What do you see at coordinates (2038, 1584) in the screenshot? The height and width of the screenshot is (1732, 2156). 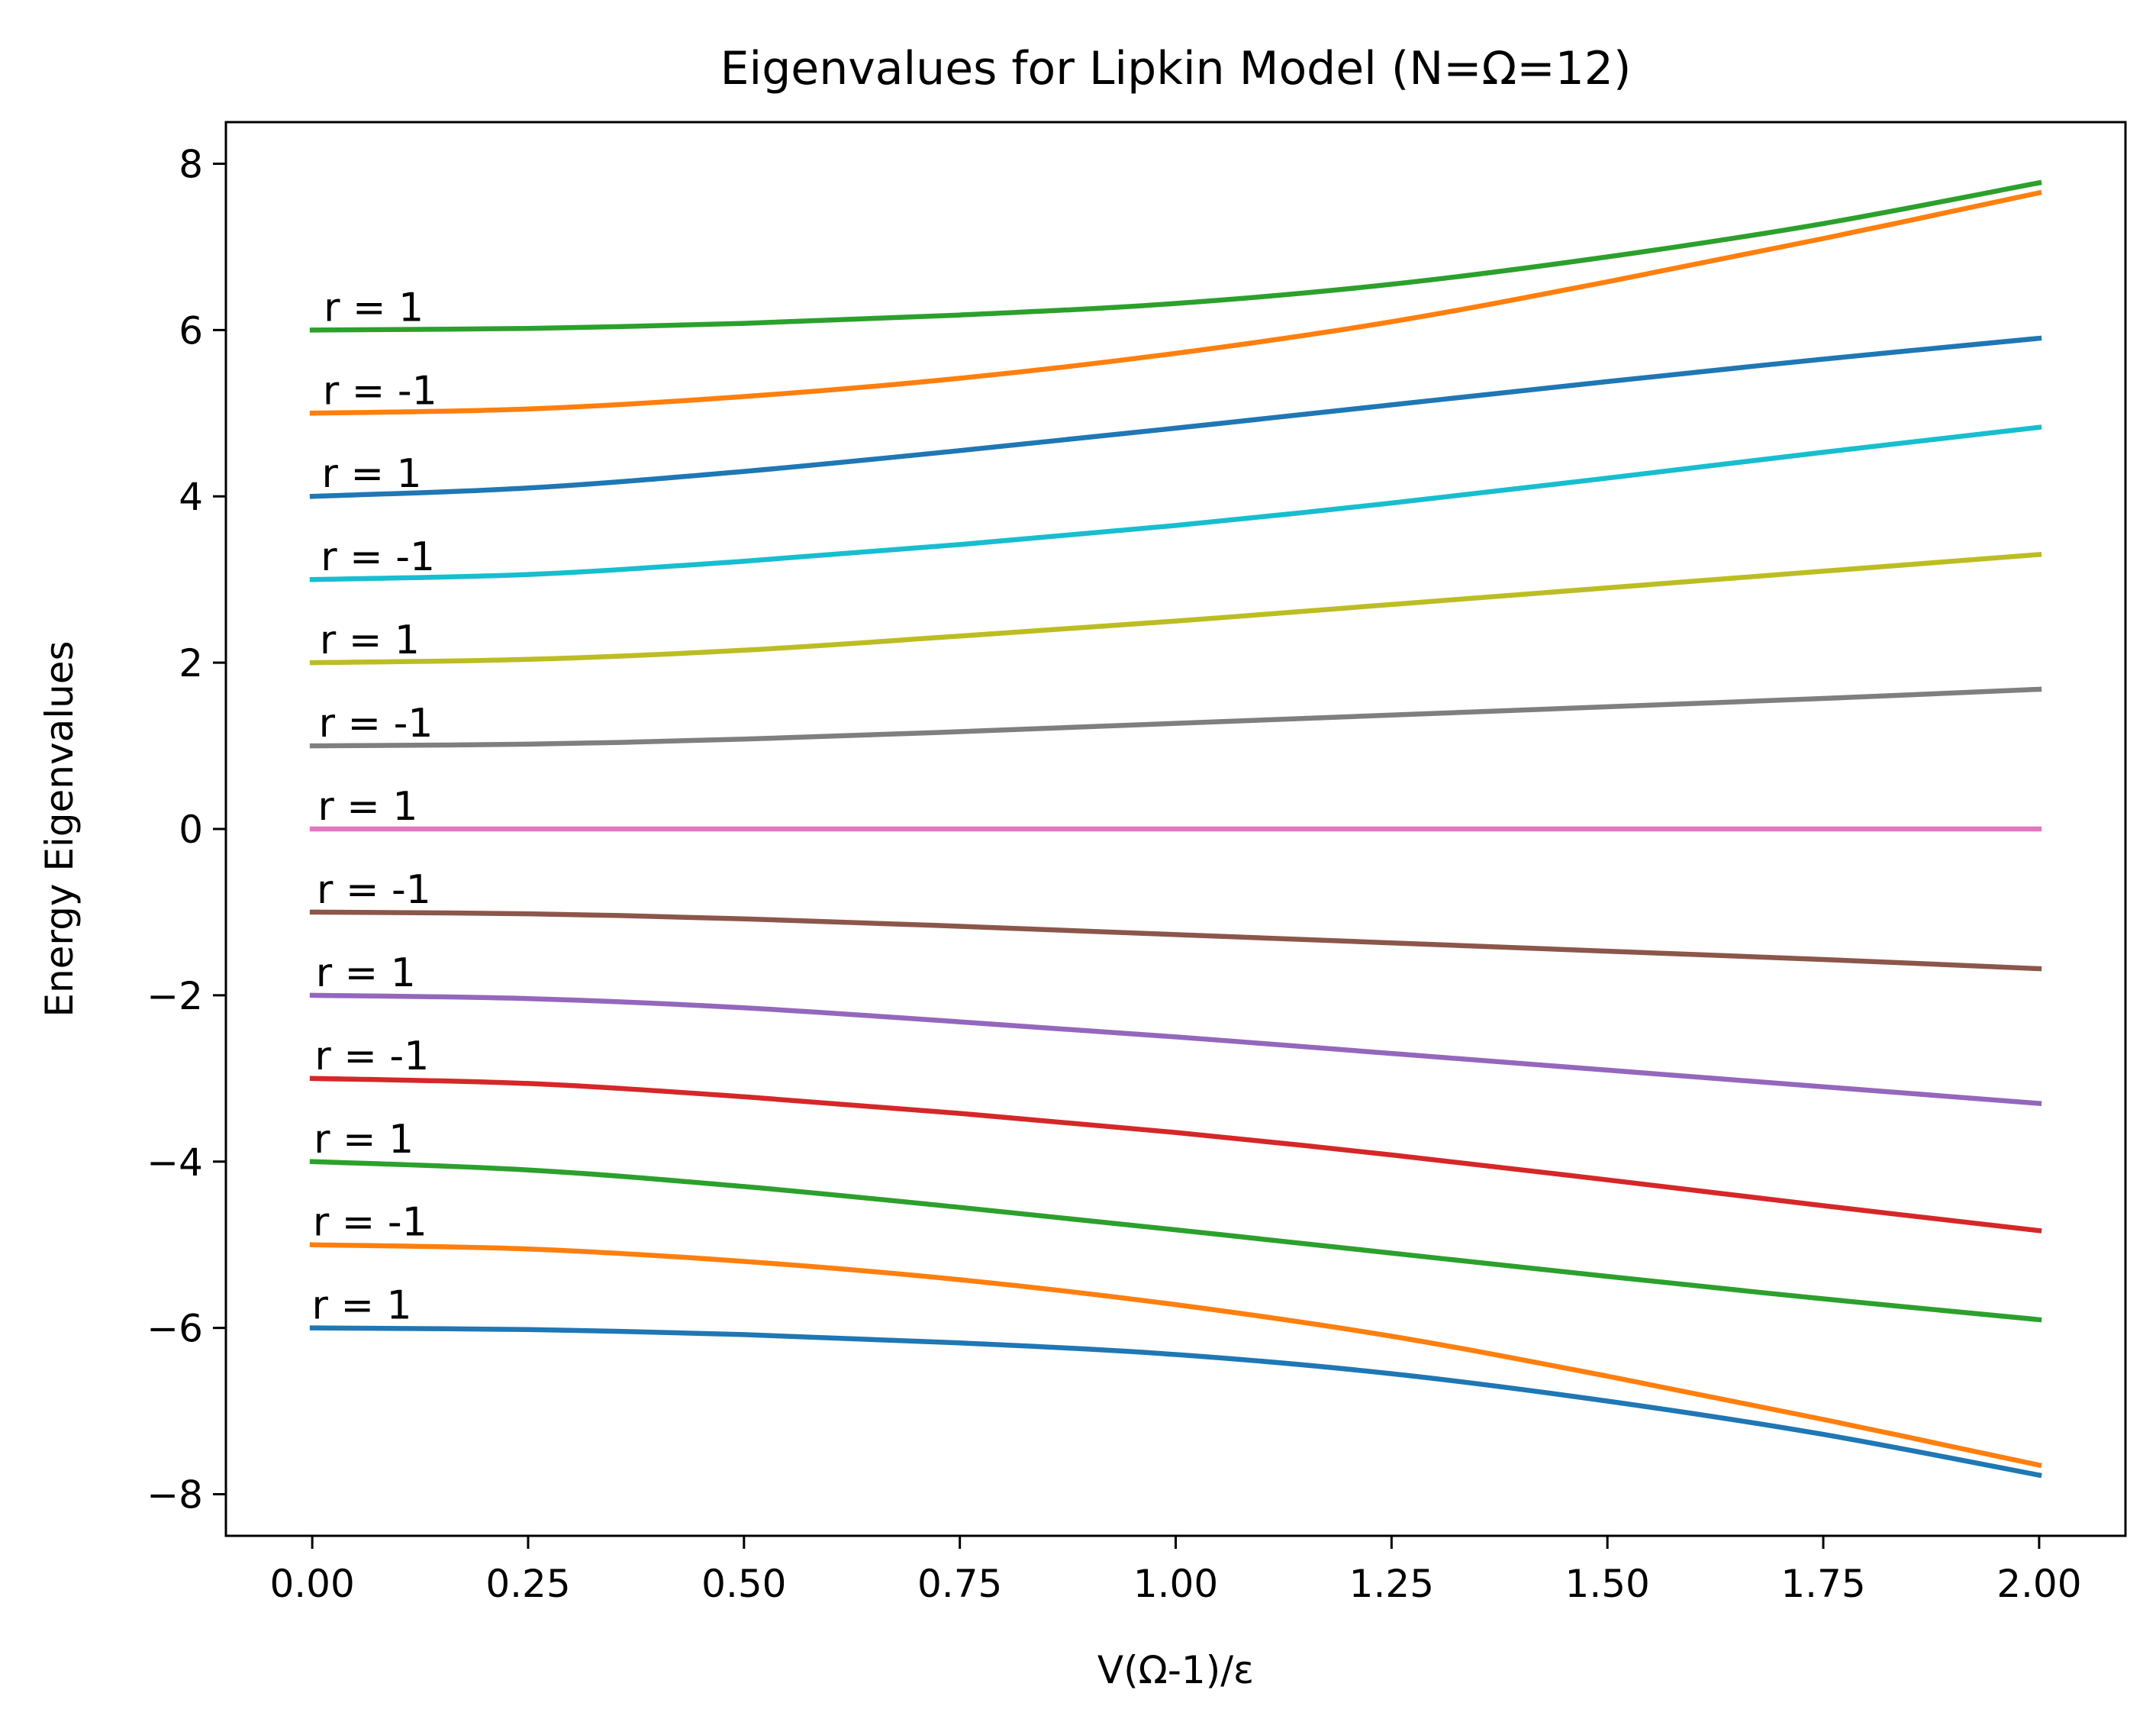 I see `x-tick-label: 2.00` at bounding box center [2038, 1584].